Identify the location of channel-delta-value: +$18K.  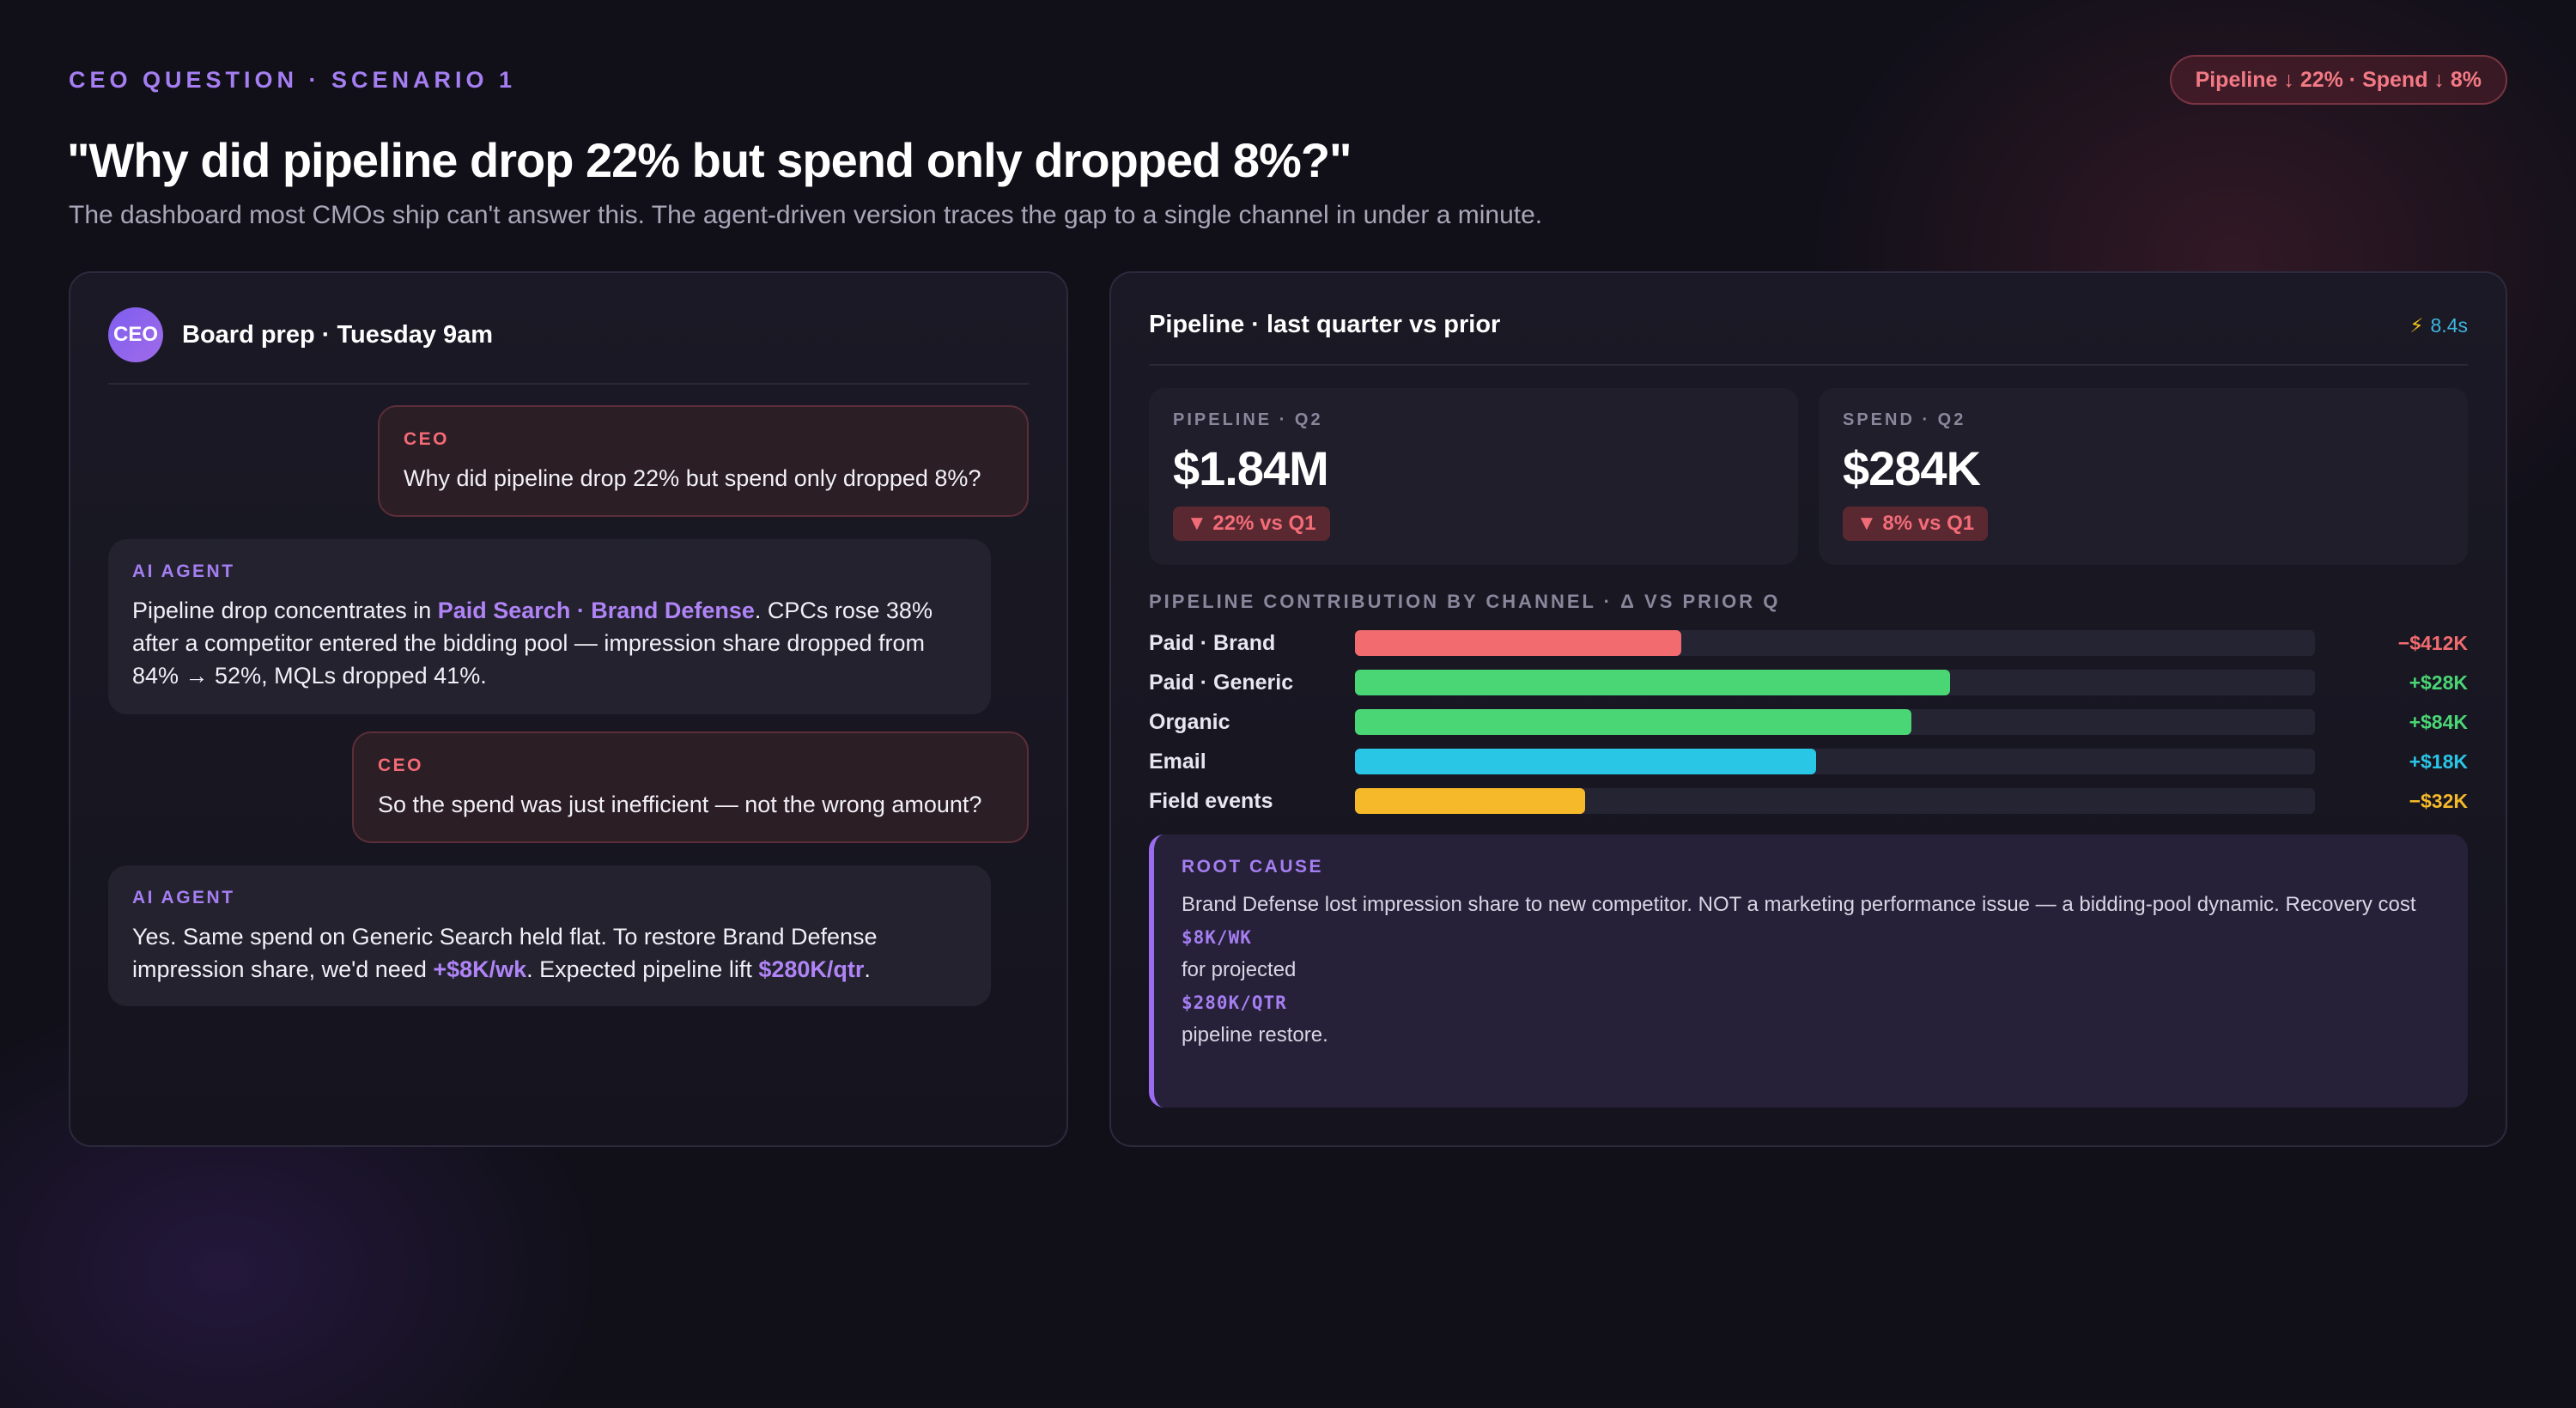
(2438, 761).